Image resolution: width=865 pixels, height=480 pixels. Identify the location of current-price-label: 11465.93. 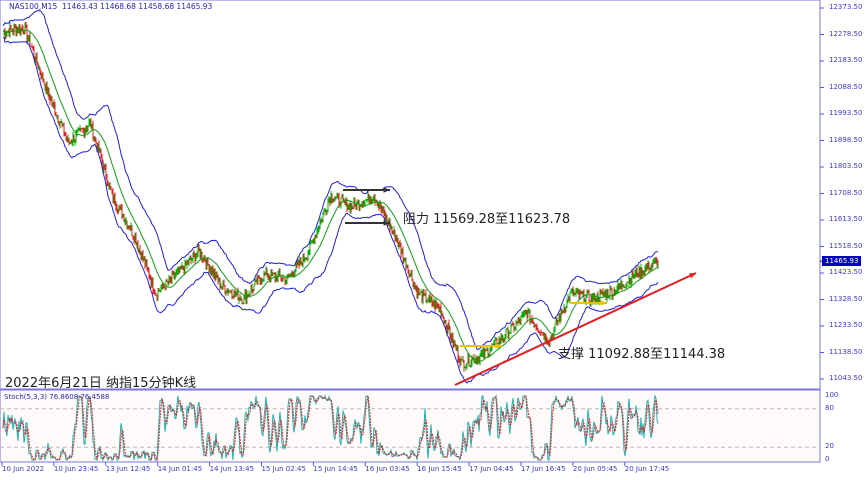
(842, 261).